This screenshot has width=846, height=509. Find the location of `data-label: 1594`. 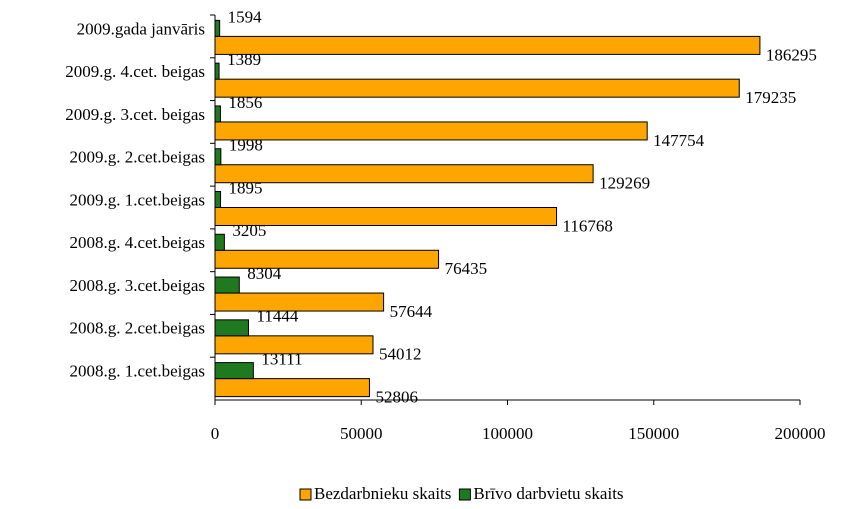

data-label: 1594 is located at coordinates (245, 16).